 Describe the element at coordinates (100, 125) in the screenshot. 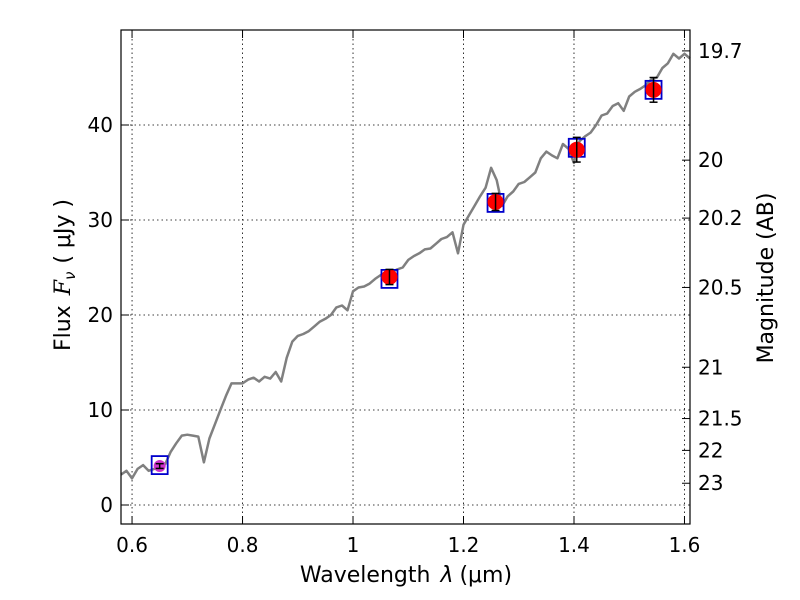

I see `y-tick-label: 40` at that location.